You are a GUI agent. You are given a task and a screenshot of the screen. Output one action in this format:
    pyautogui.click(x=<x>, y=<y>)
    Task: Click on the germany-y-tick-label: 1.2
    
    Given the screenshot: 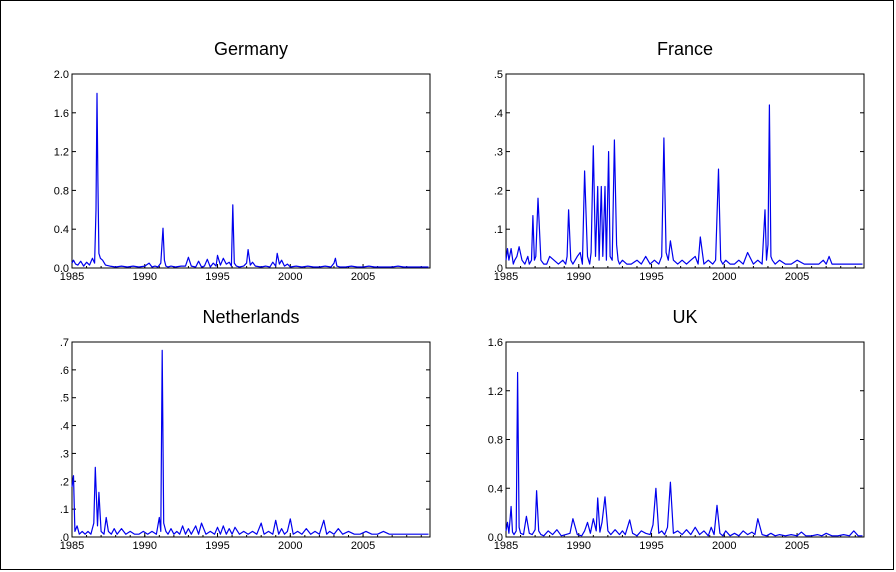 What is the action you would take?
    pyautogui.click(x=61, y=153)
    